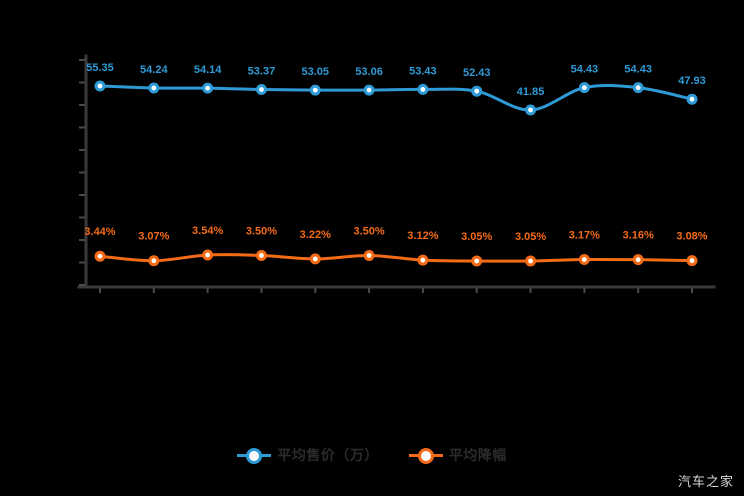 The height and width of the screenshot is (496, 744). I want to click on data-point-label: 3.44%, so click(99, 232).